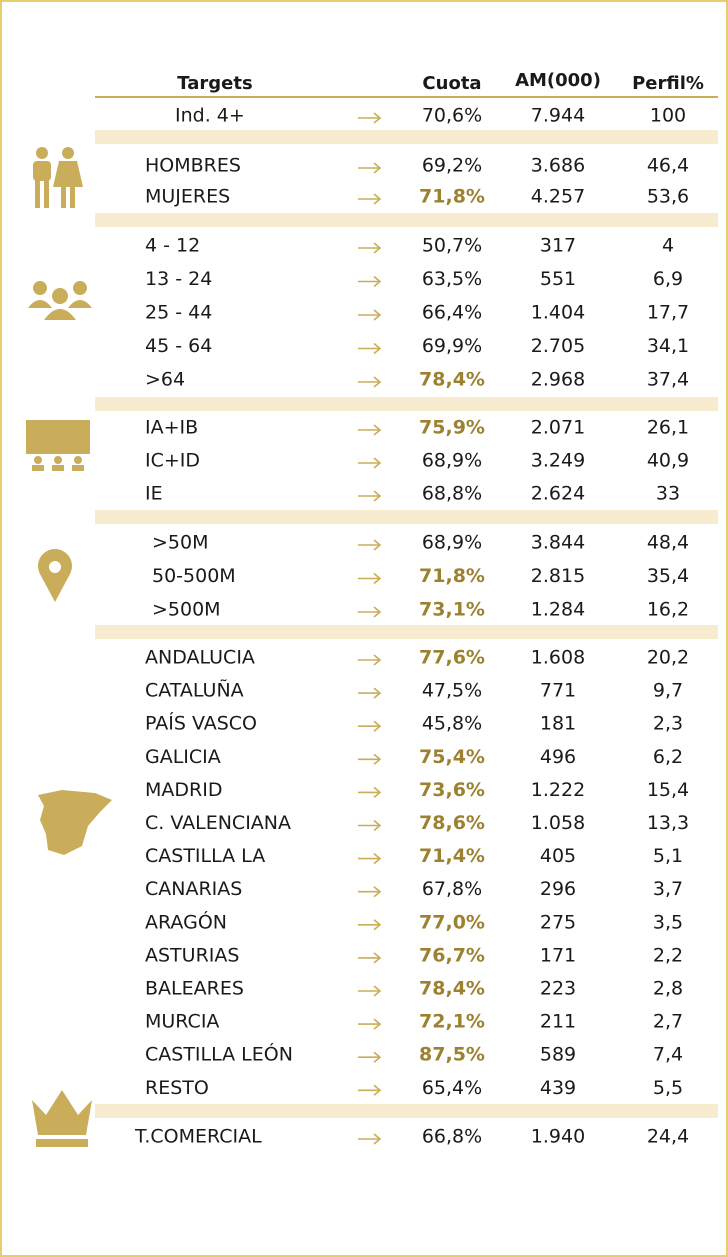  What do you see at coordinates (558, 576) in the screenshot?
I see `am: 2.815` at bounding box center [558, 576].